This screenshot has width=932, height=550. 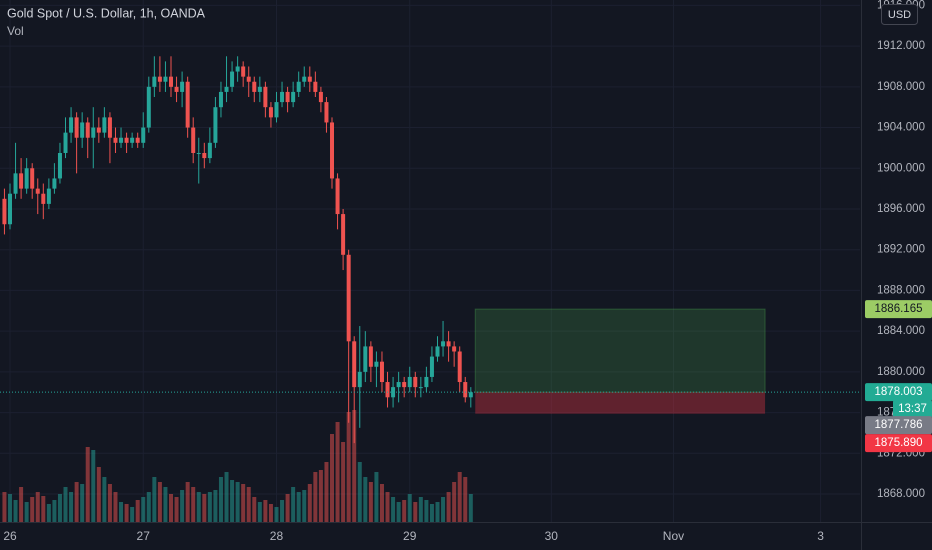 What do you see at coordinates (620, 350) in the screenshot?
I see `position-profit-zone` at bounding box center [620, 350].